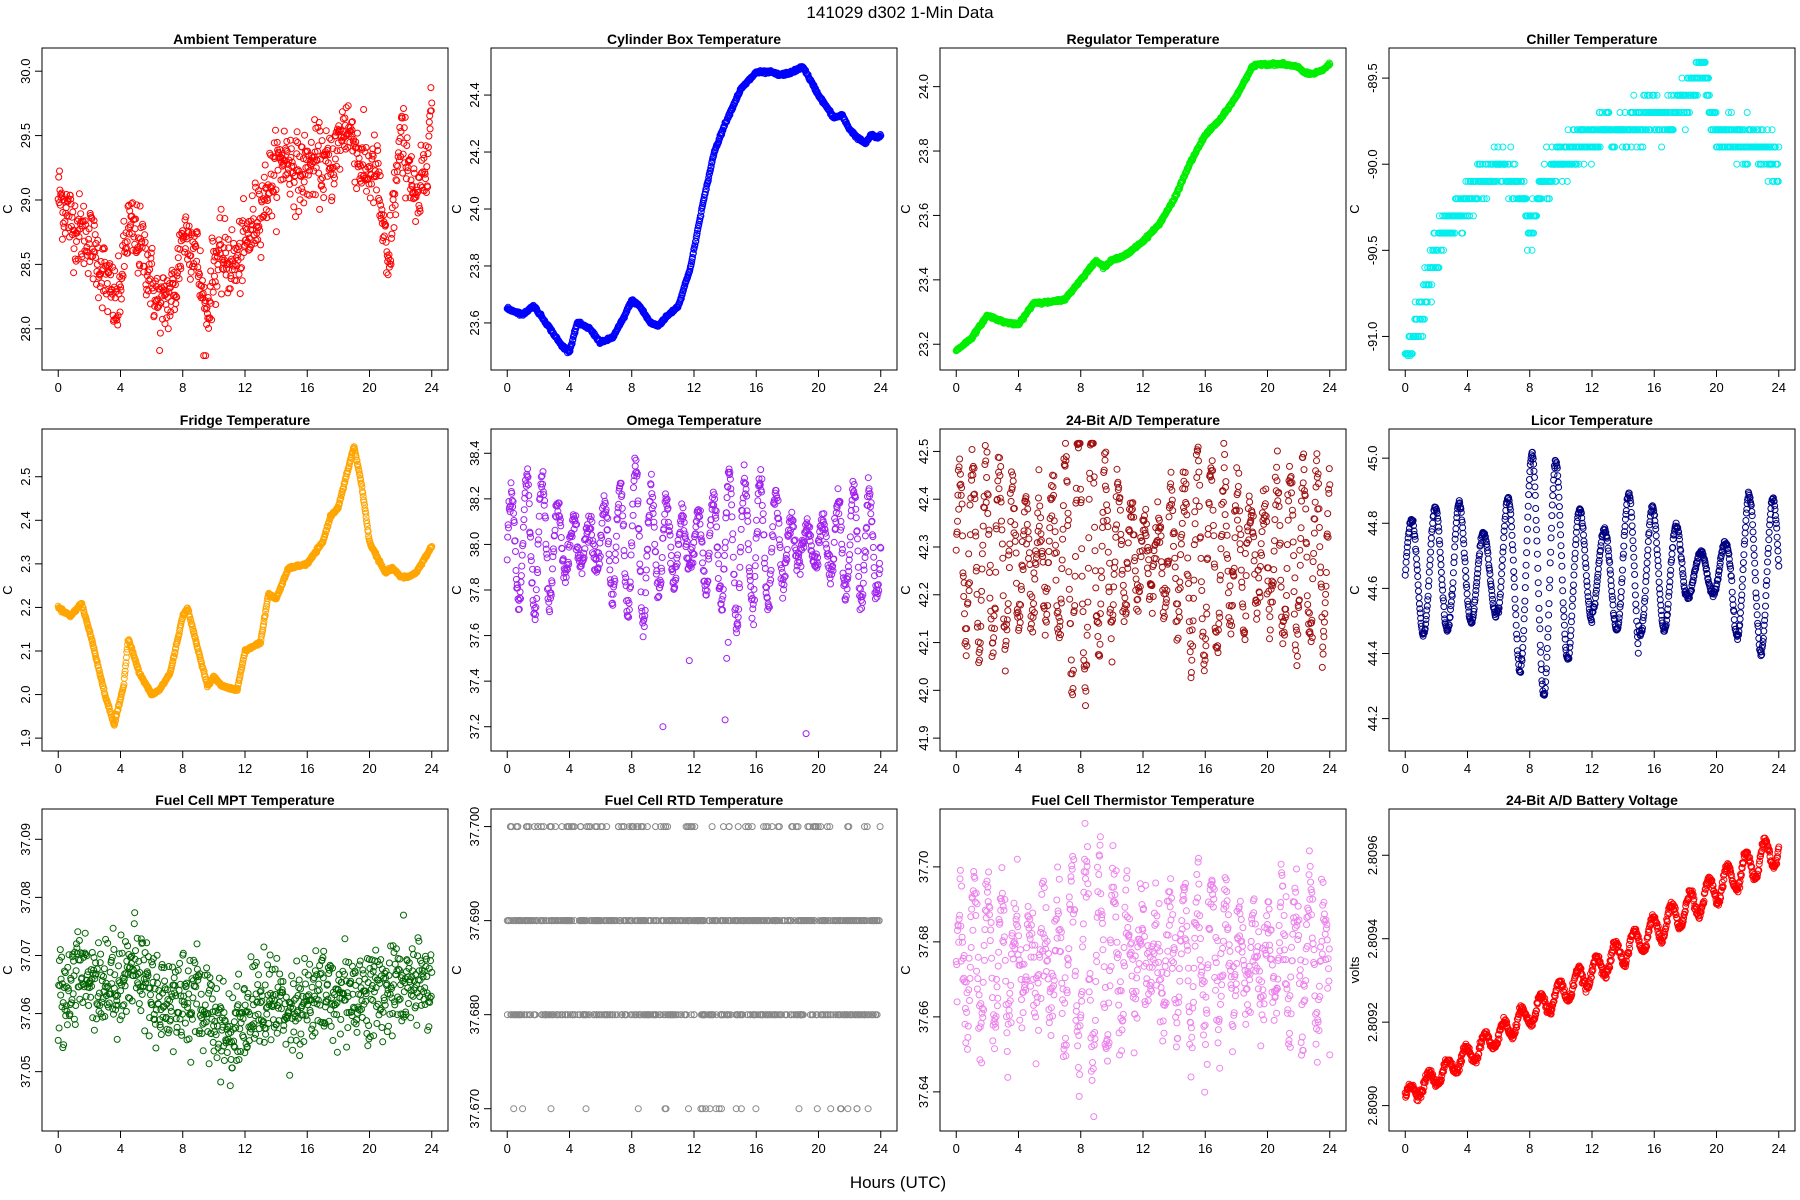 The image size is (1800, 1200). I want to click on chart-title: Ambient Temperature, so click(245, 39).